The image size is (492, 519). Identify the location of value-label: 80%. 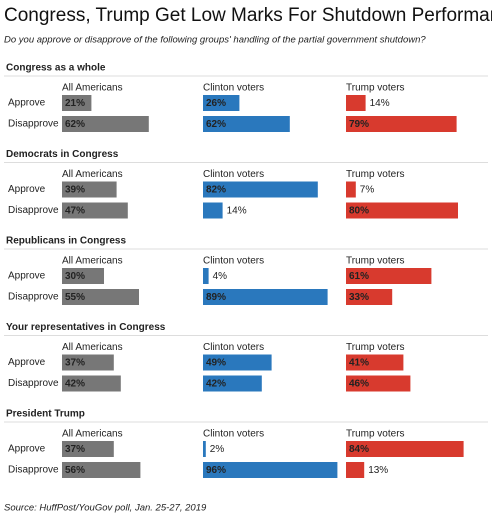
(359, 211).